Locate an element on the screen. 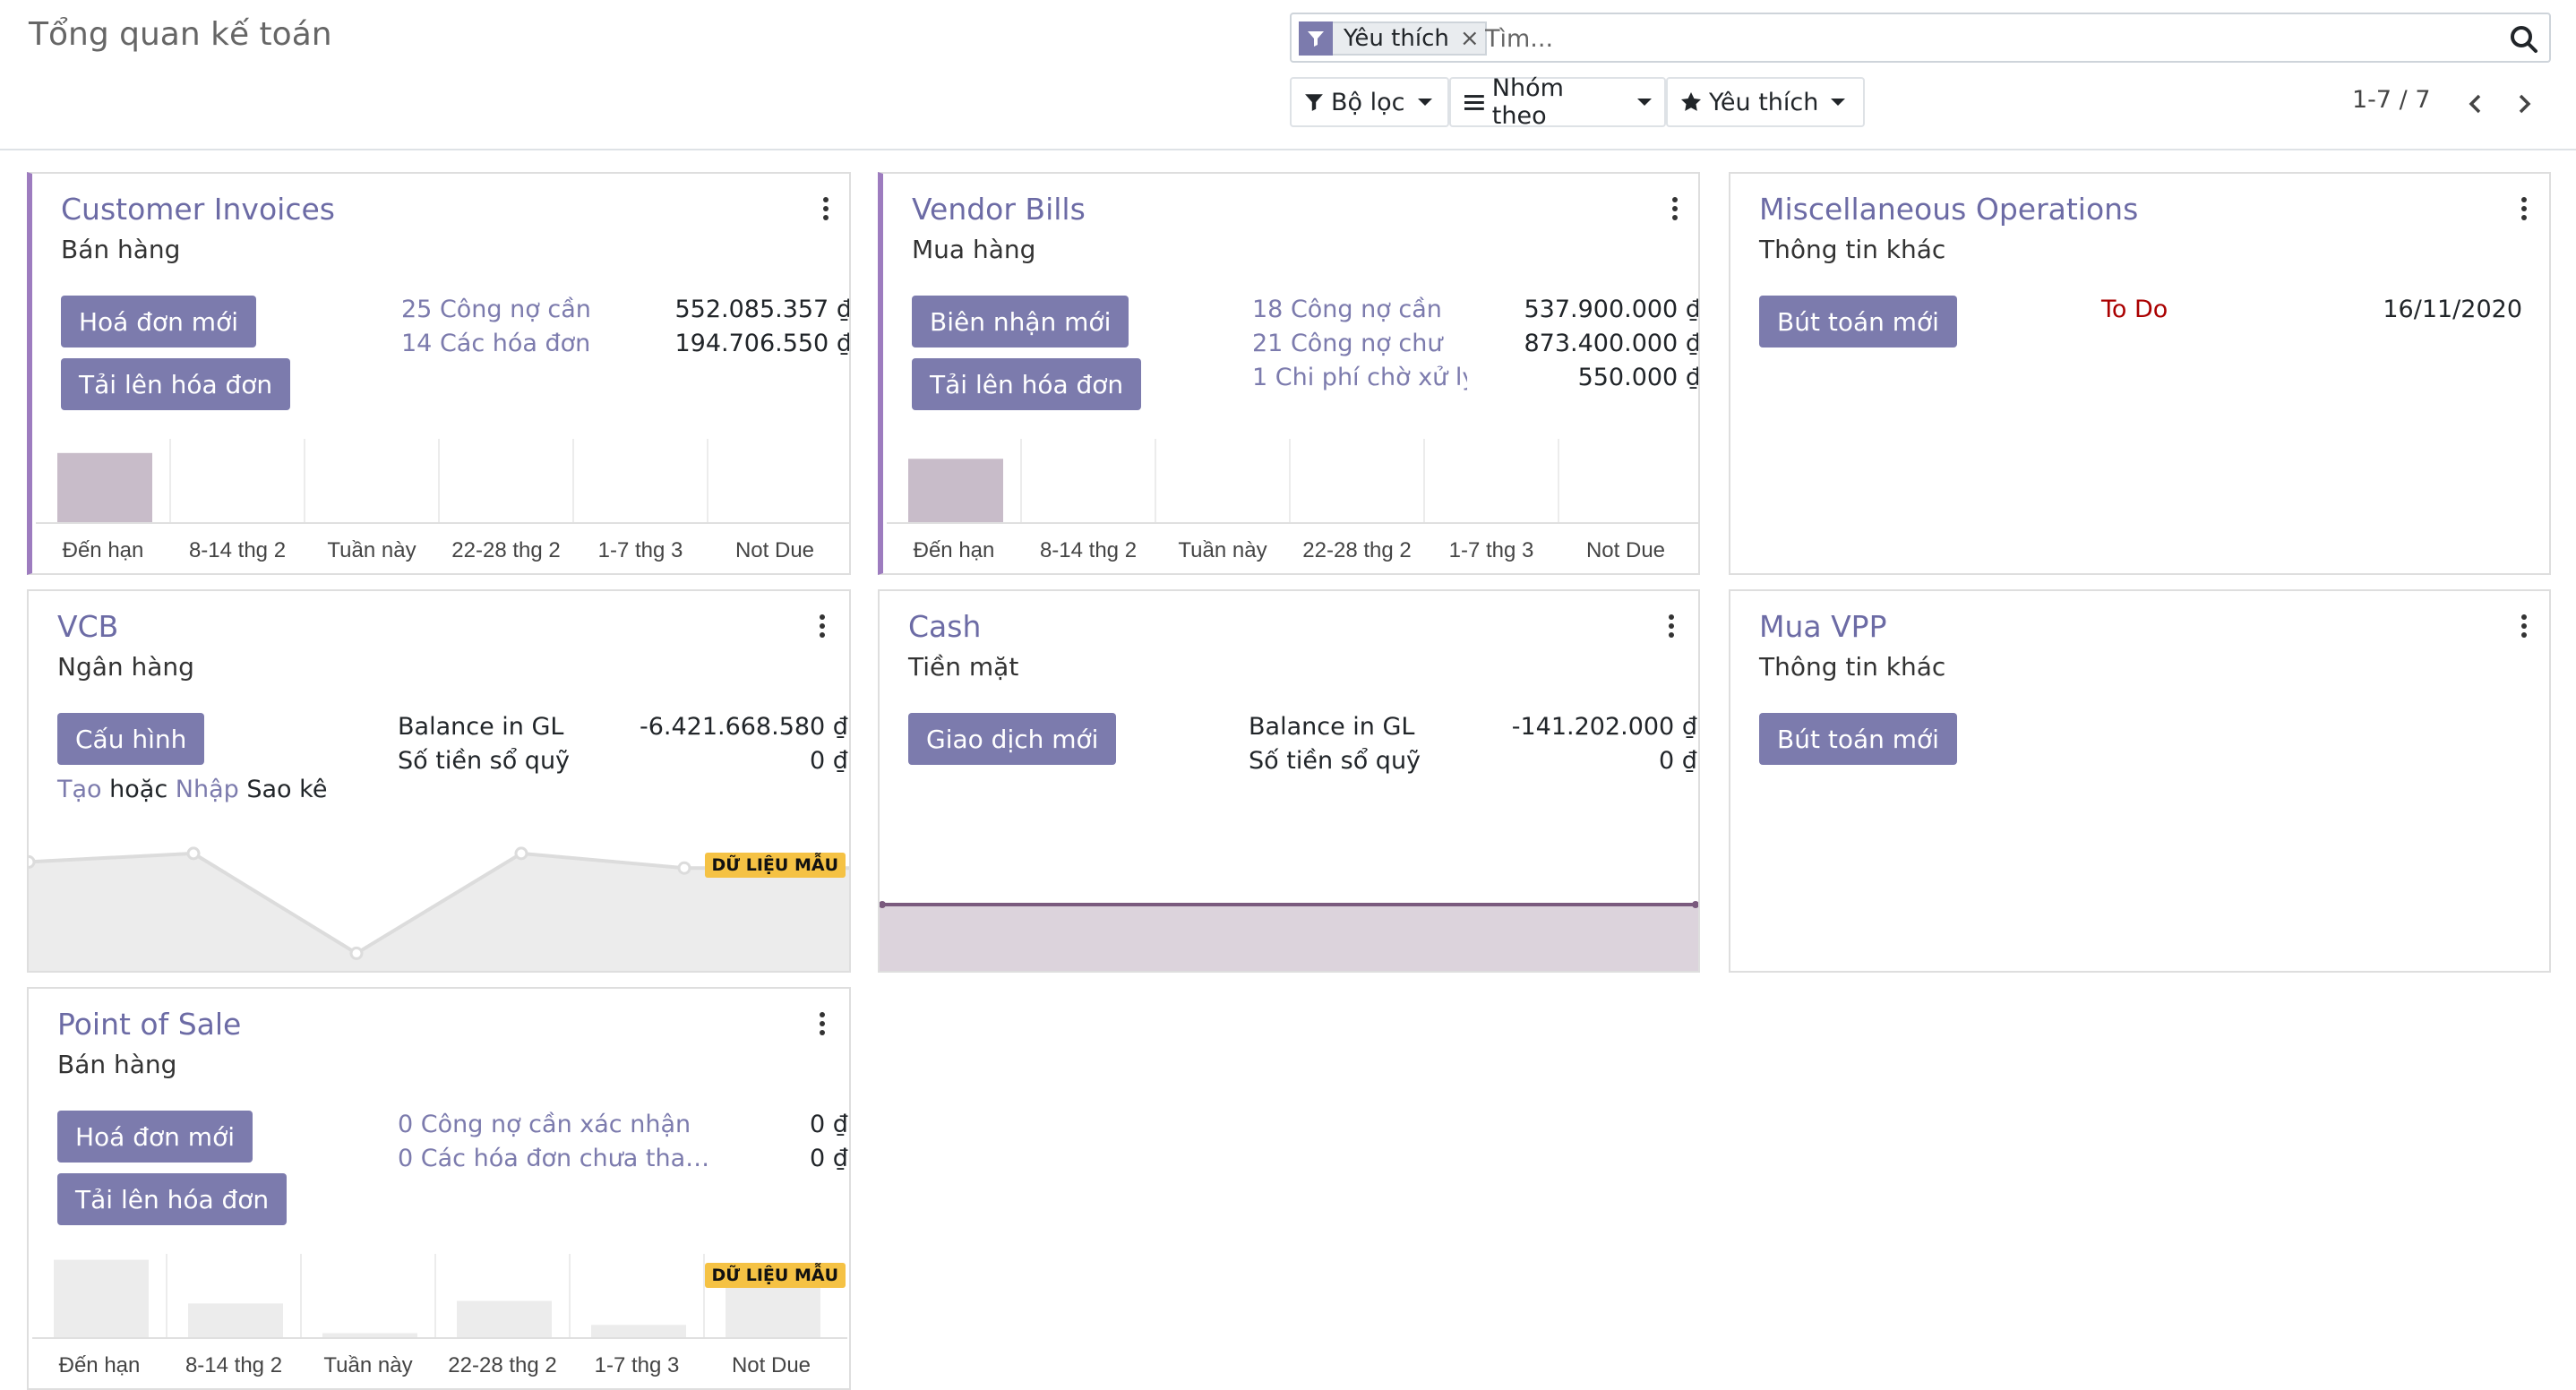 The width and height of the screenshot is (2576, 1390). ledger-balance-label: Số tiền sổ quỹ is located at coordinates (1335, 761).